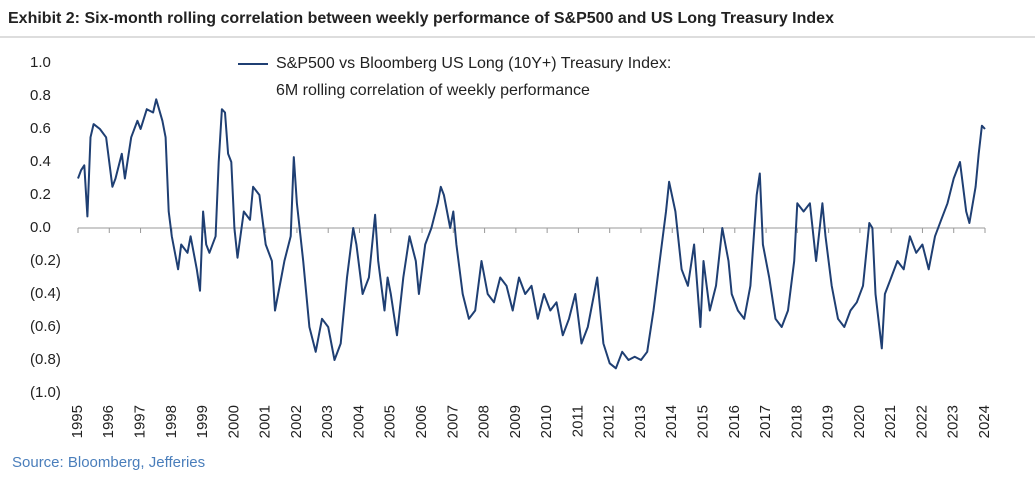 The width and height of the screenshot is (1035, 493). I want to click on x-tick-label: 2012, so click(609, 421).